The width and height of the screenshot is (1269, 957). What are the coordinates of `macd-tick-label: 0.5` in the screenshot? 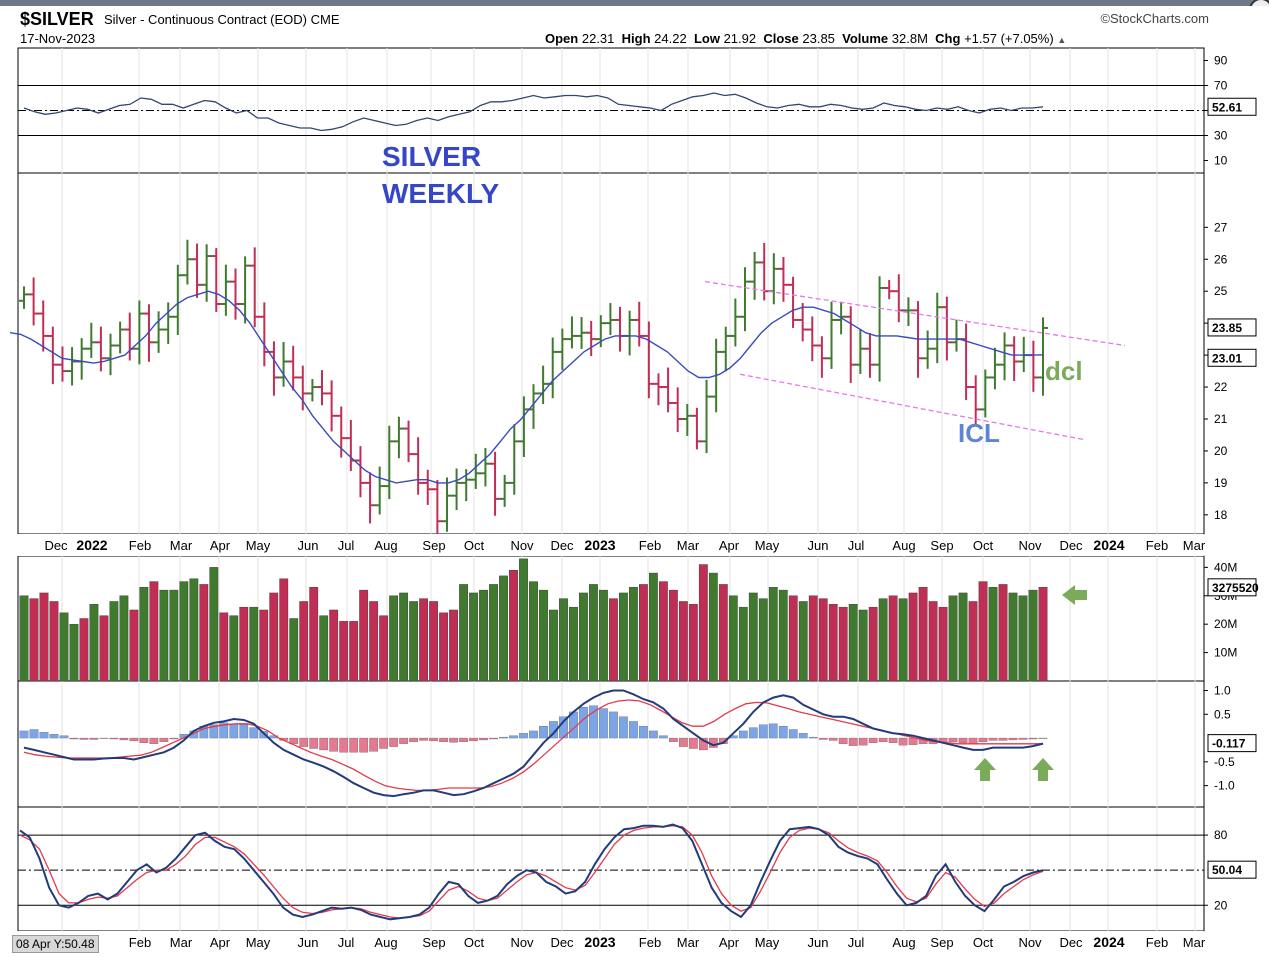 It's located at (1222, 714).